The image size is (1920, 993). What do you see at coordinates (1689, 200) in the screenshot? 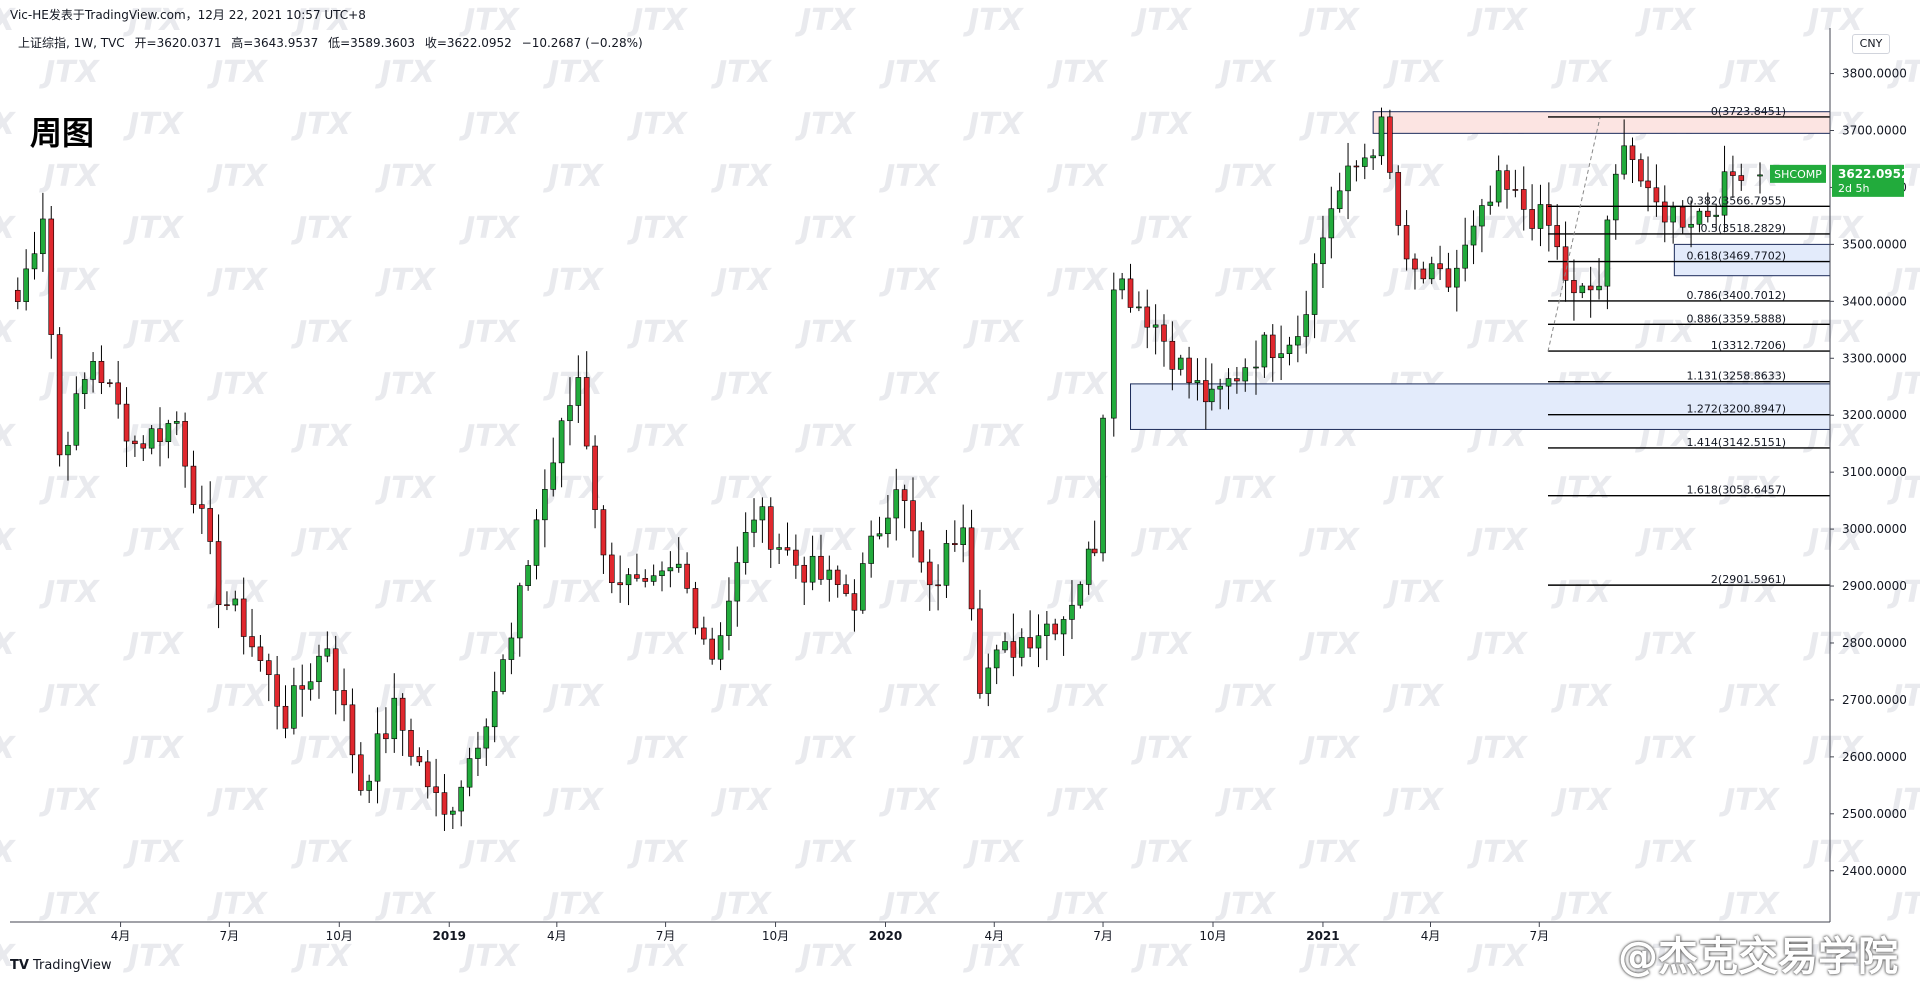
I see `fib-level: 0.382(3566.7955)` at bounding box center [1689, 200].